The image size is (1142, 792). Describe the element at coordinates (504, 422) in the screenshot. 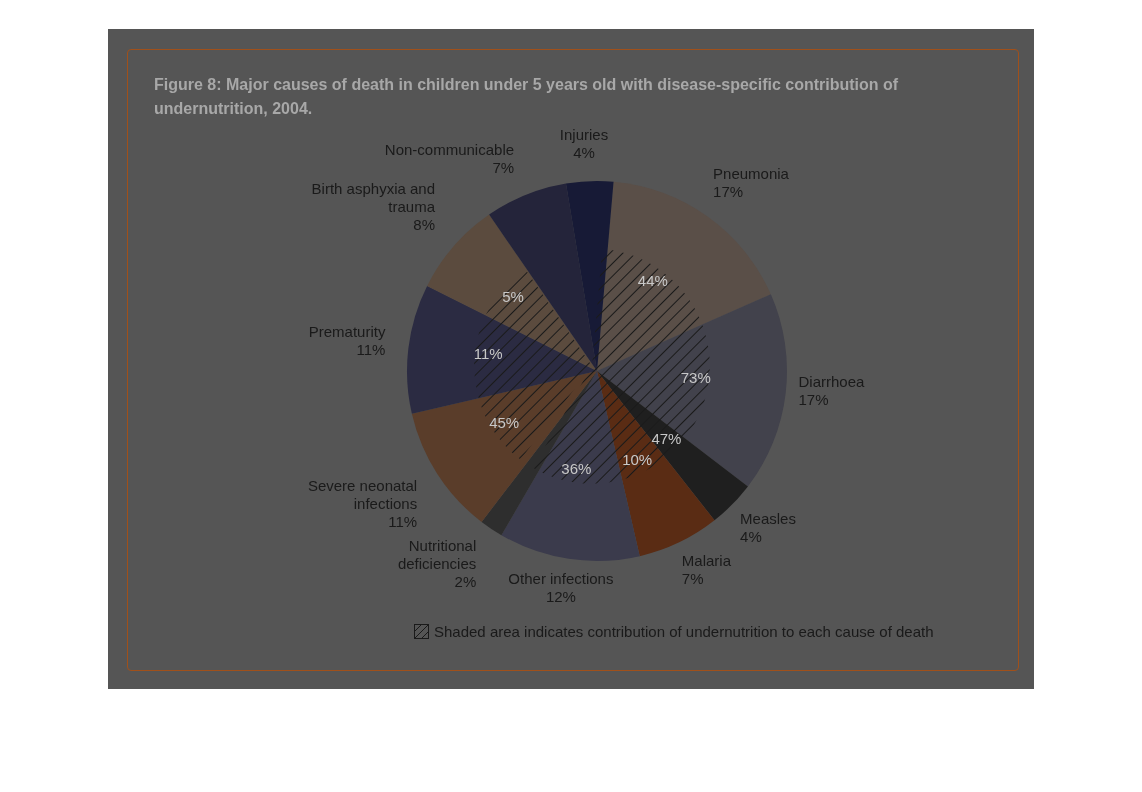

I see `text: 45%` at that location.